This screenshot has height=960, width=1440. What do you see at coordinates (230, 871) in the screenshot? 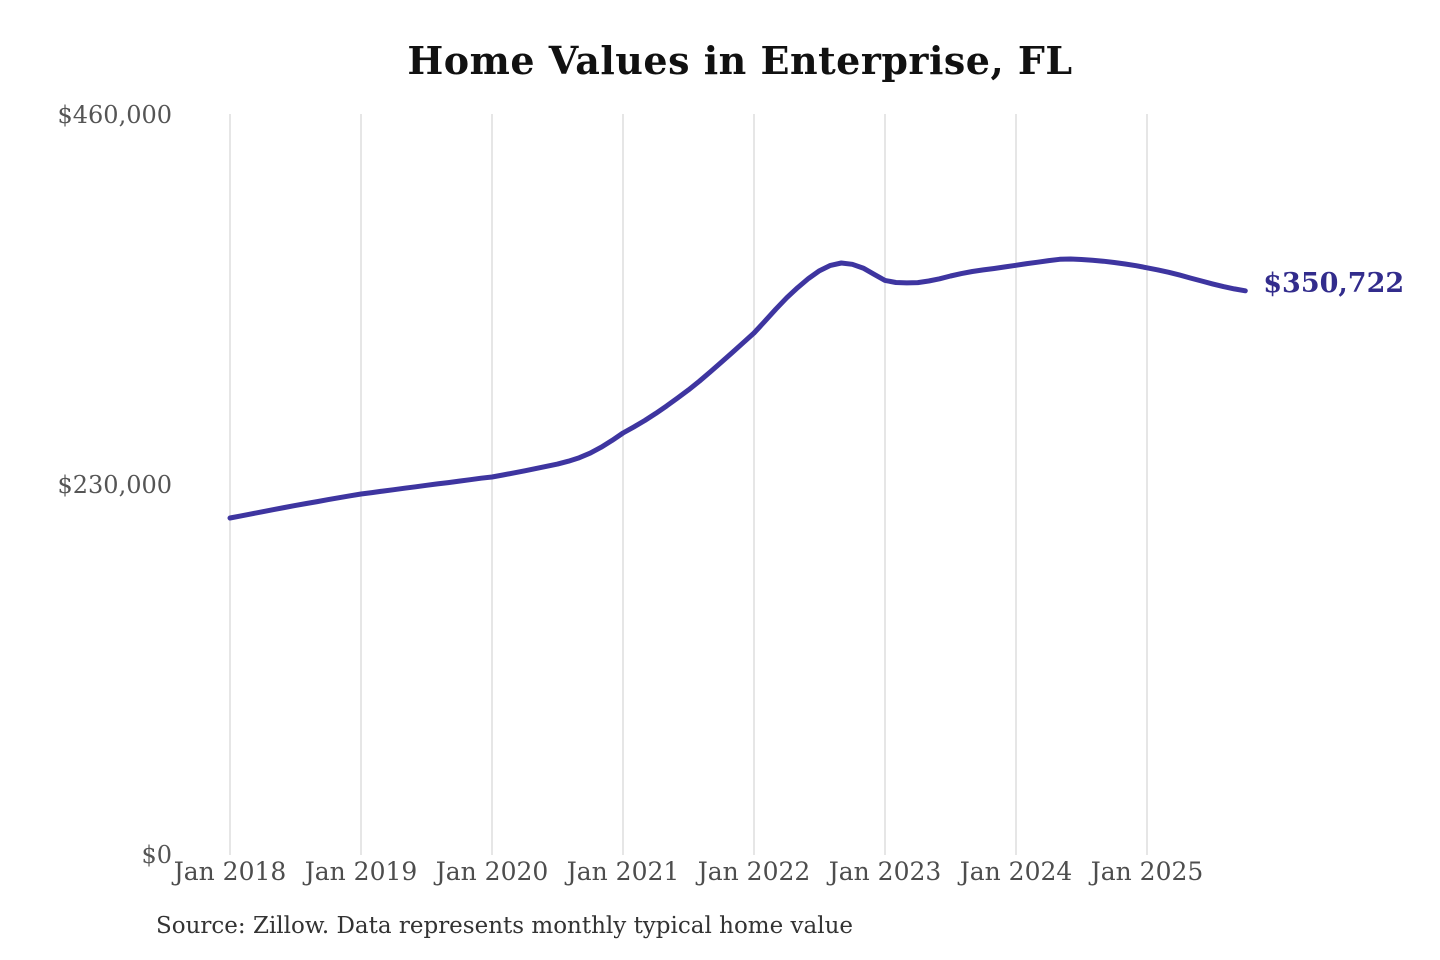
I see `x-tick-label: Jan 2018` at bounding box center [230, 871].